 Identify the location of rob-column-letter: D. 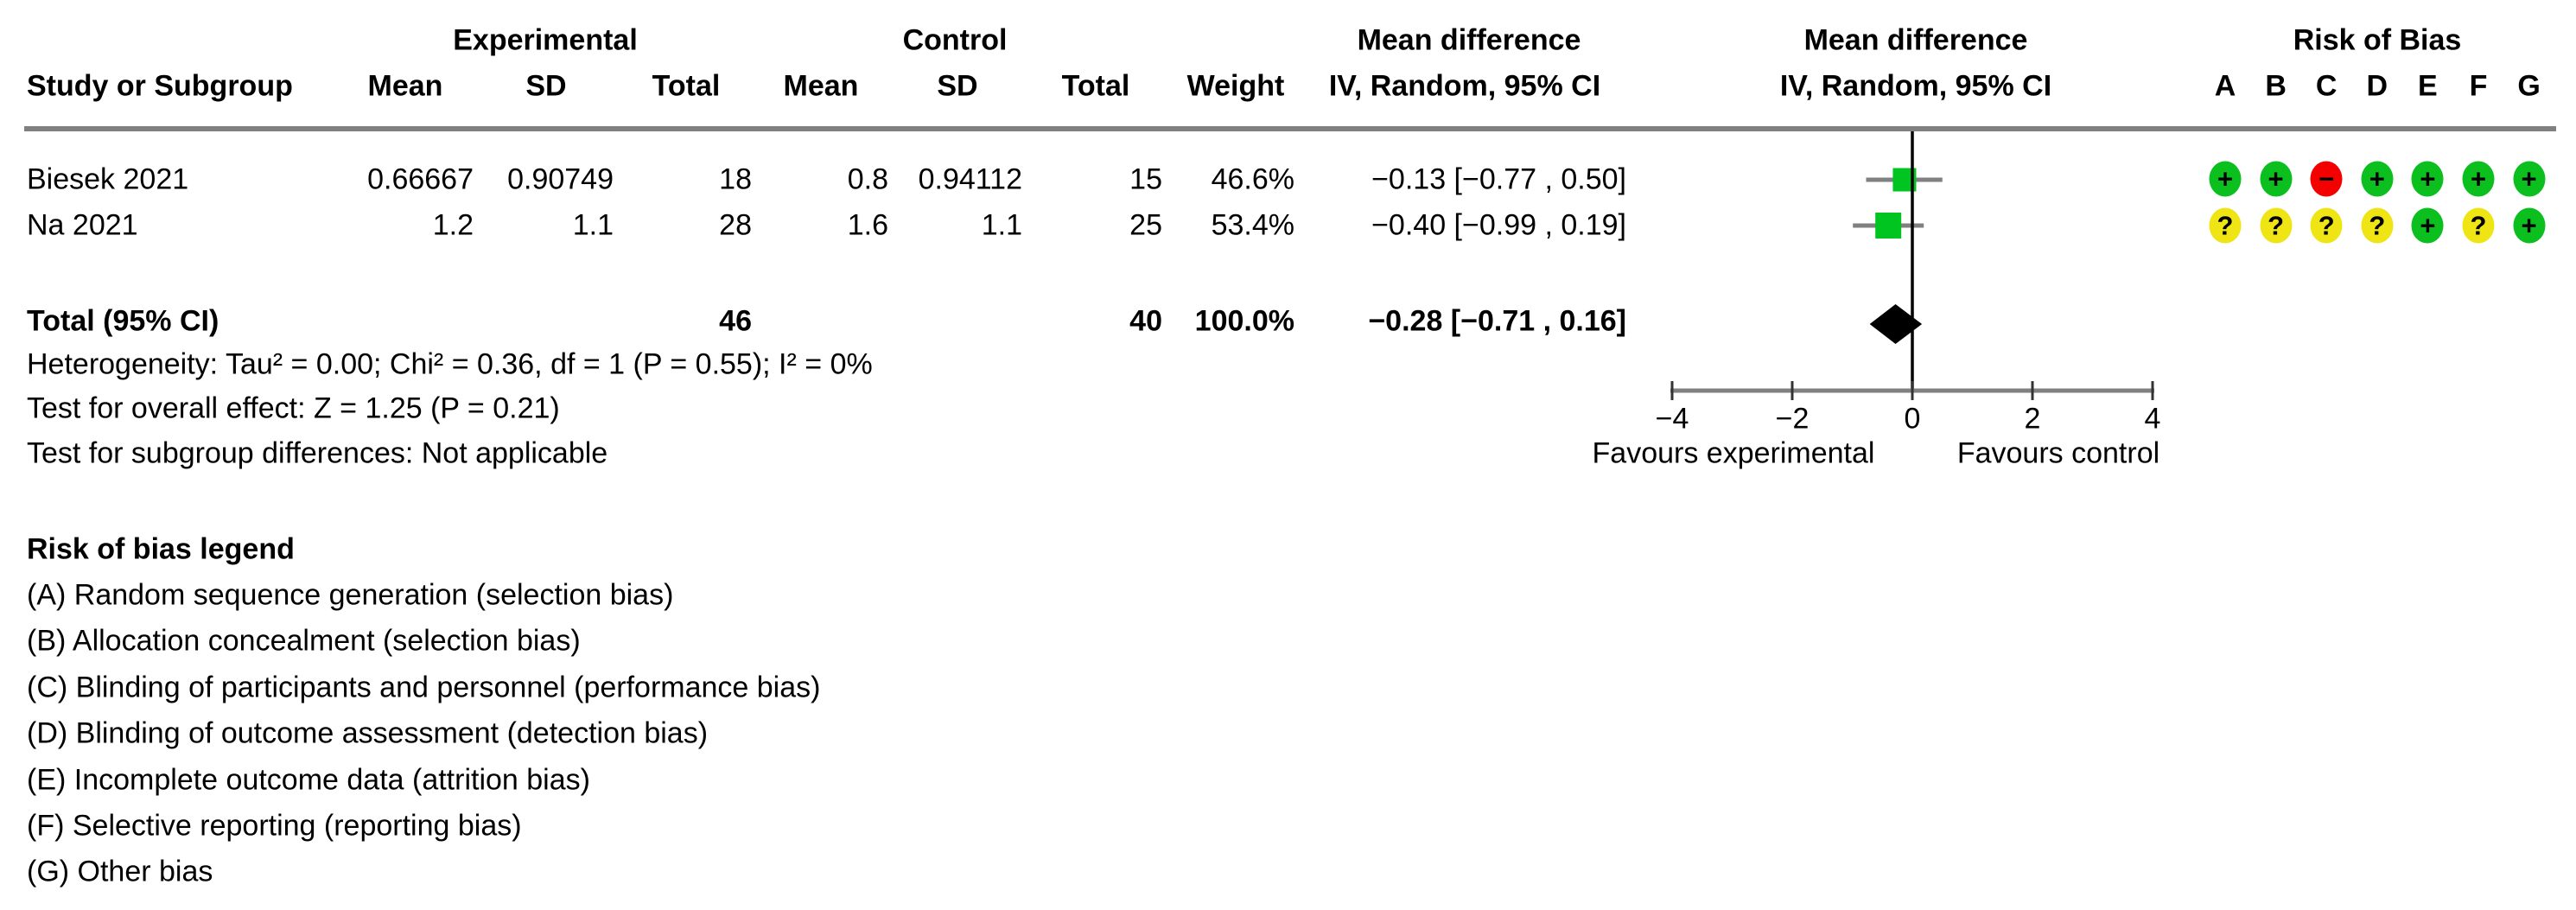
(2377, 86).